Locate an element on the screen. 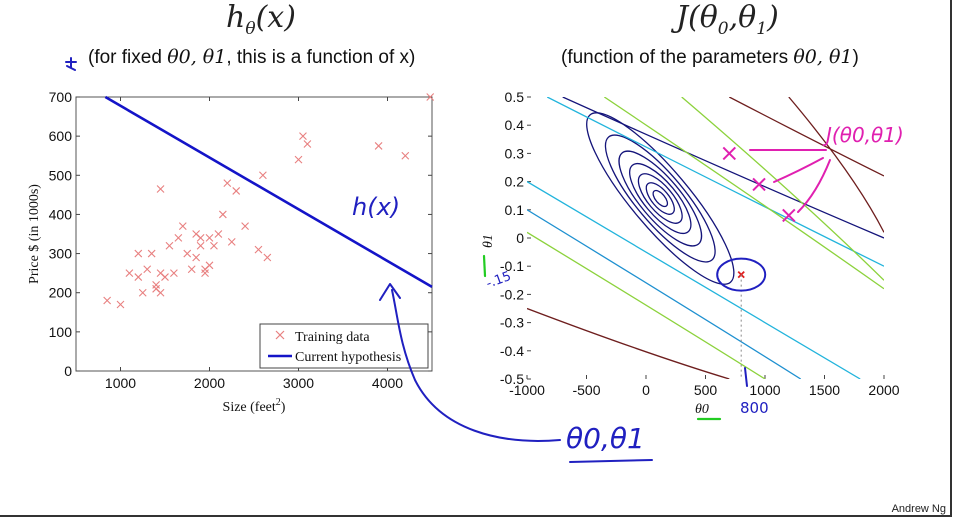 The height and width of the screenshot is (519, 954). left-ytick-label: 200 is located at coordinates (61, 293).